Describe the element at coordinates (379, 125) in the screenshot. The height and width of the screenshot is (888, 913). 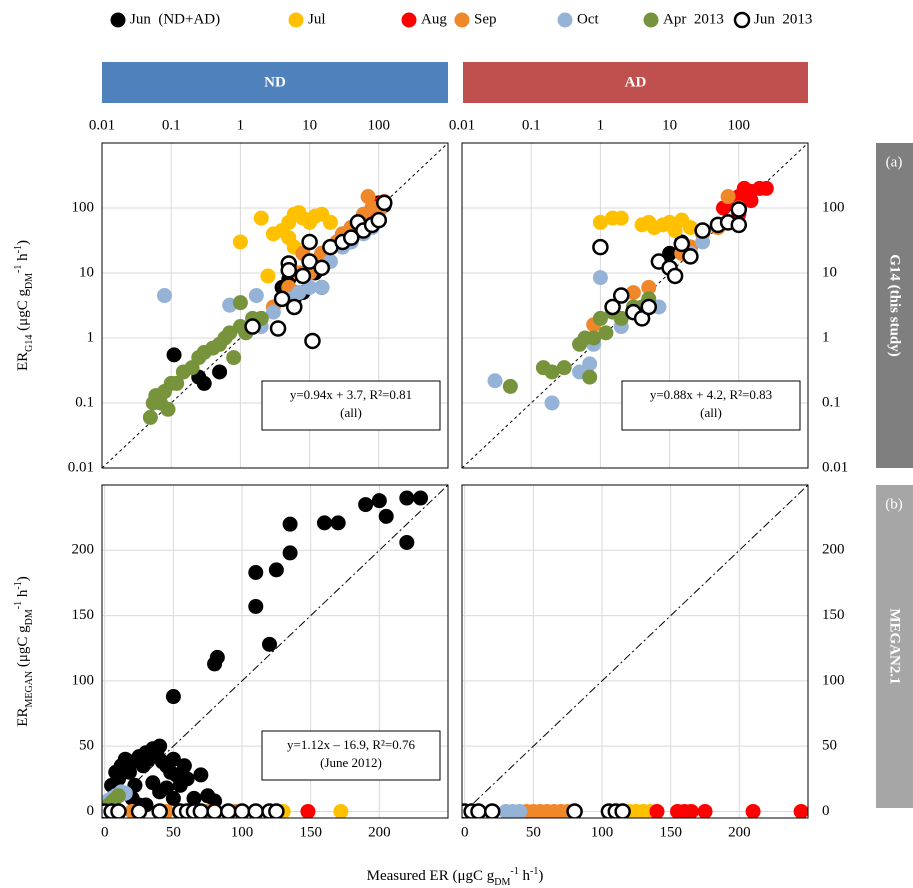
I see `x-tick-label: 100` at that location.